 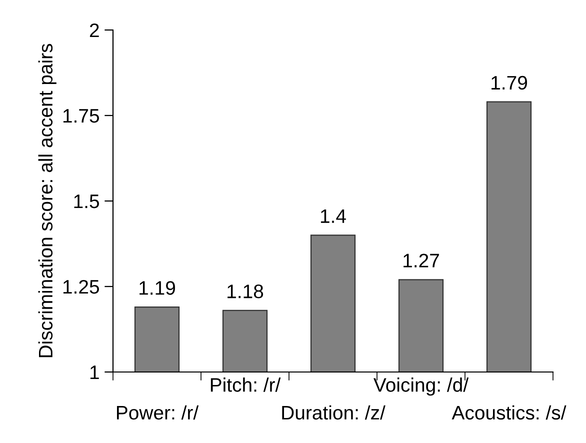 I want to click on data-label: 1.79, so click(x=509, y=83).